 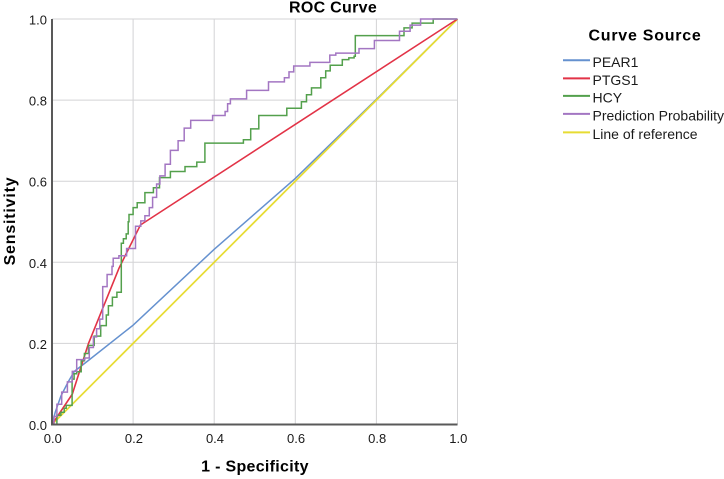 I want to click on svg-text: Prediction Probability, so click(x=658, y=115).